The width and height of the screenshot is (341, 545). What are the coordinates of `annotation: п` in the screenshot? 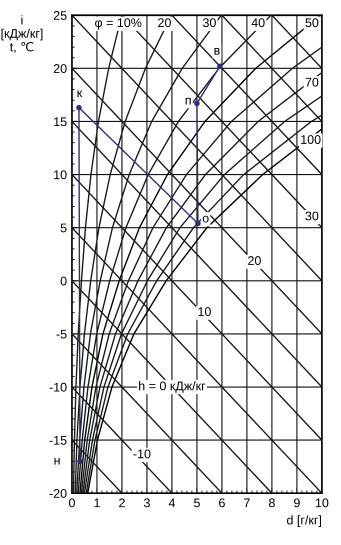 It's located at (188, 101).